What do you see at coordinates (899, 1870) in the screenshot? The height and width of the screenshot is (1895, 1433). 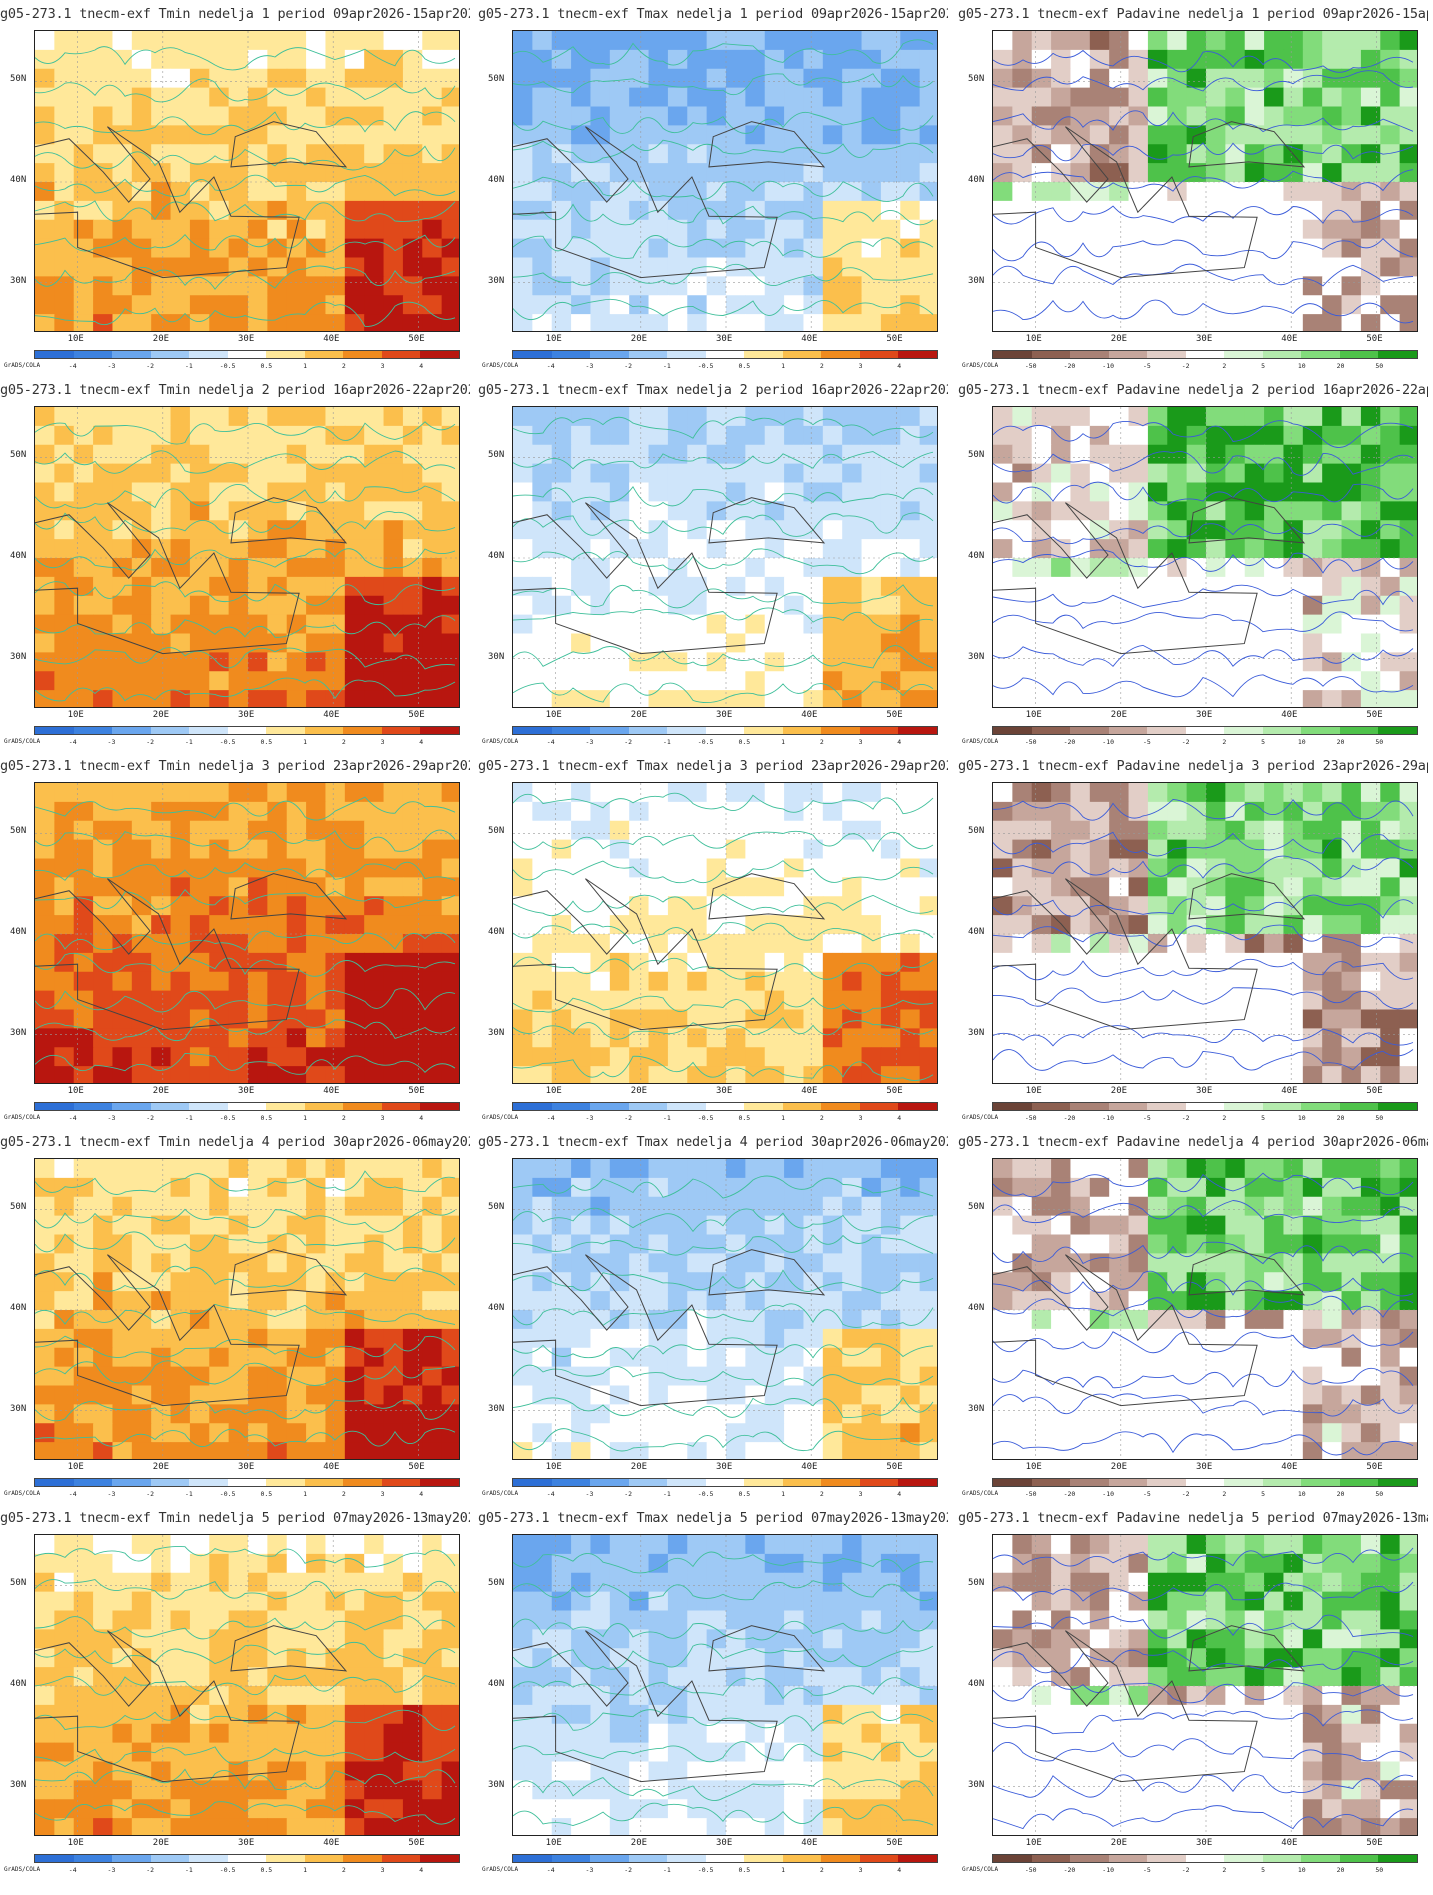 I see `colorbar-tick: 4` at bounding box center [899, 1870].